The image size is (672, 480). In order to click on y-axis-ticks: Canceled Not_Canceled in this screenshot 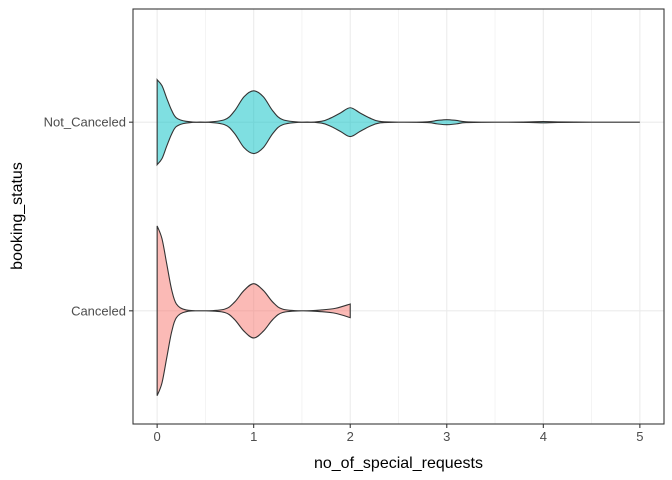, I will do `click(88, 216)`.